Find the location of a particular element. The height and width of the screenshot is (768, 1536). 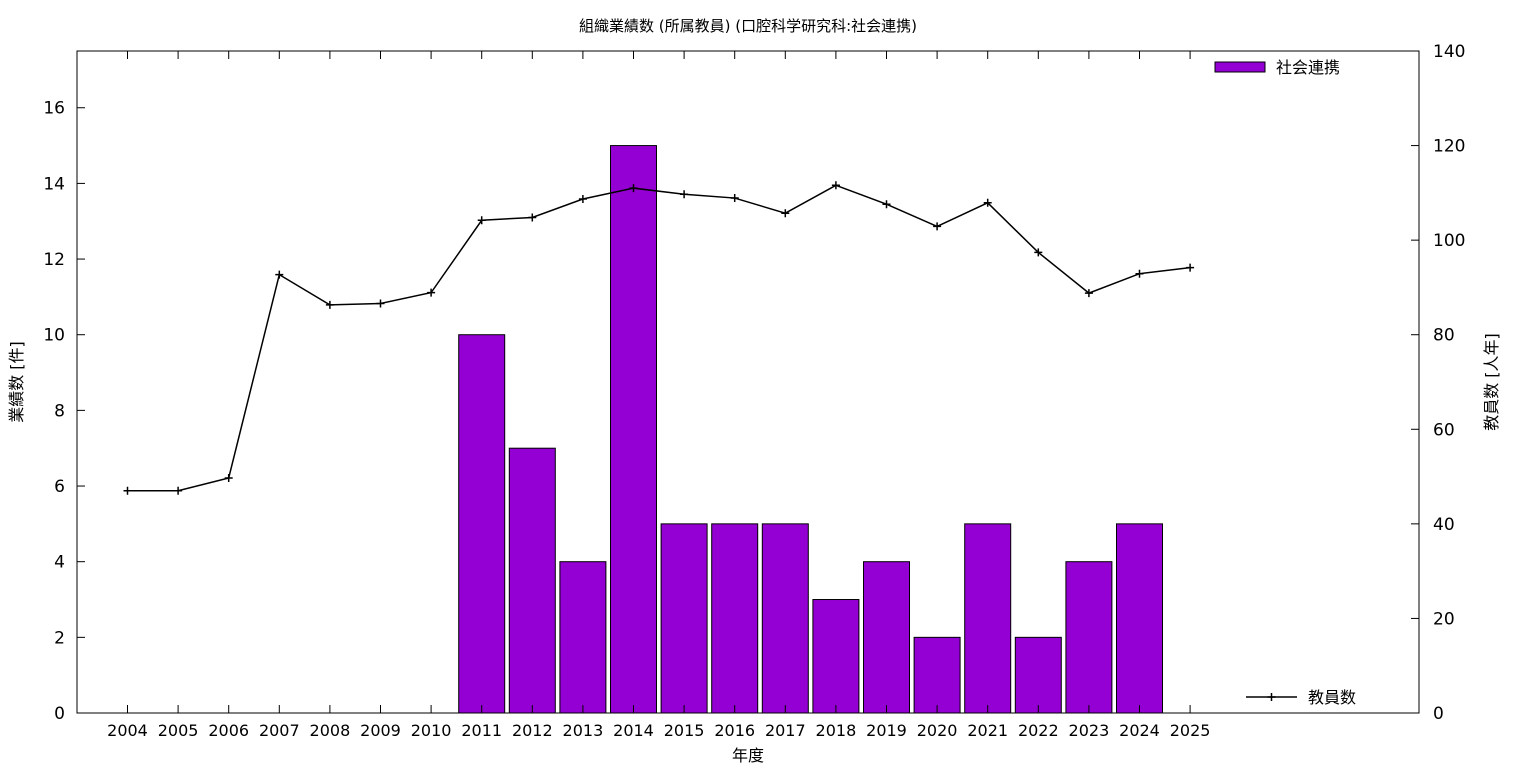

line-point-2013 is located at coordinates (582, 199).